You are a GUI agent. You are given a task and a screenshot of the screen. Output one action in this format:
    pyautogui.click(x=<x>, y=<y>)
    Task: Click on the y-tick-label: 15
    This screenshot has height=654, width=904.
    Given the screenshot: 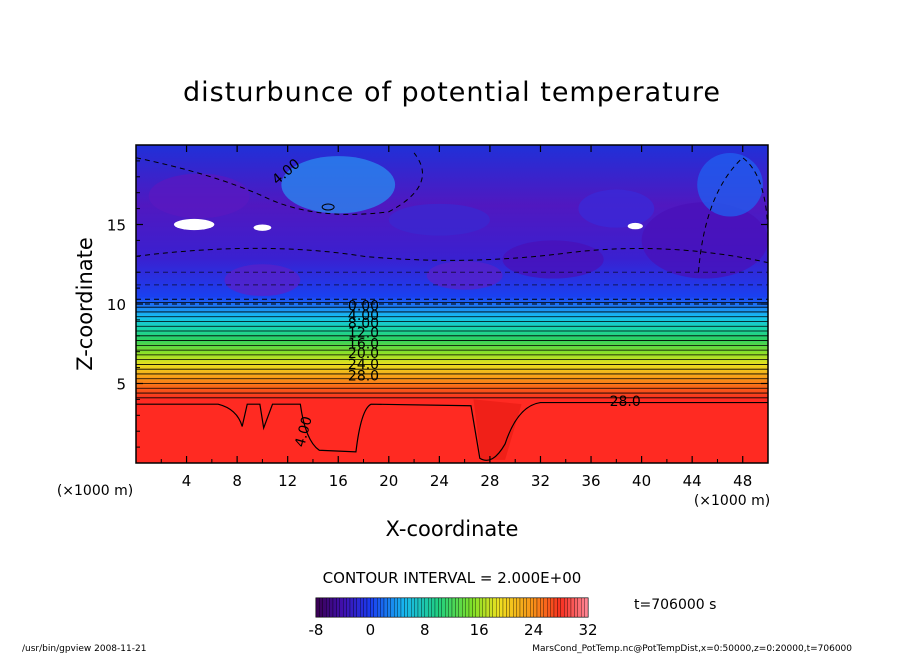 What is the action you would take?
    pyautogui.click(x=116, y=226)
    